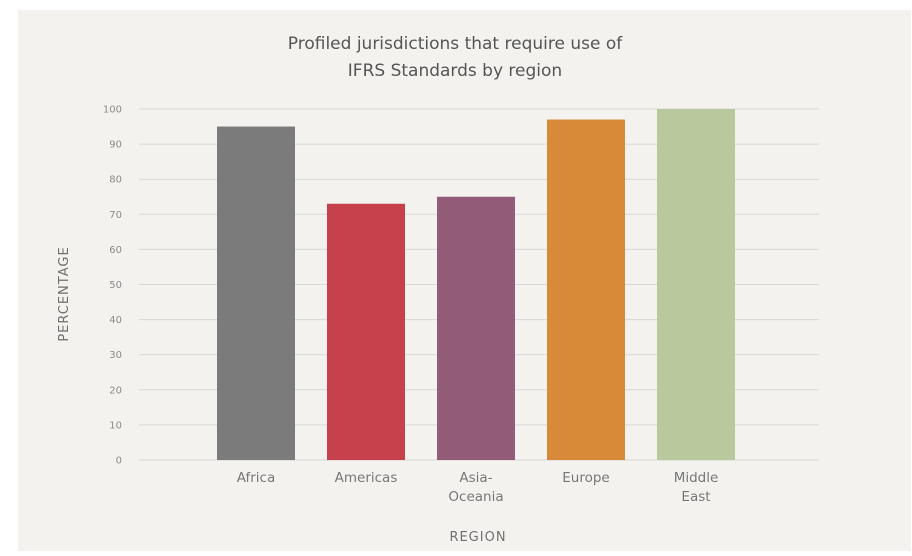 This screenshot has width=912, height=556. Describe the element at coordinates (477, 537) in the screenshot. I see `x-axis-title: REGION` at that location.